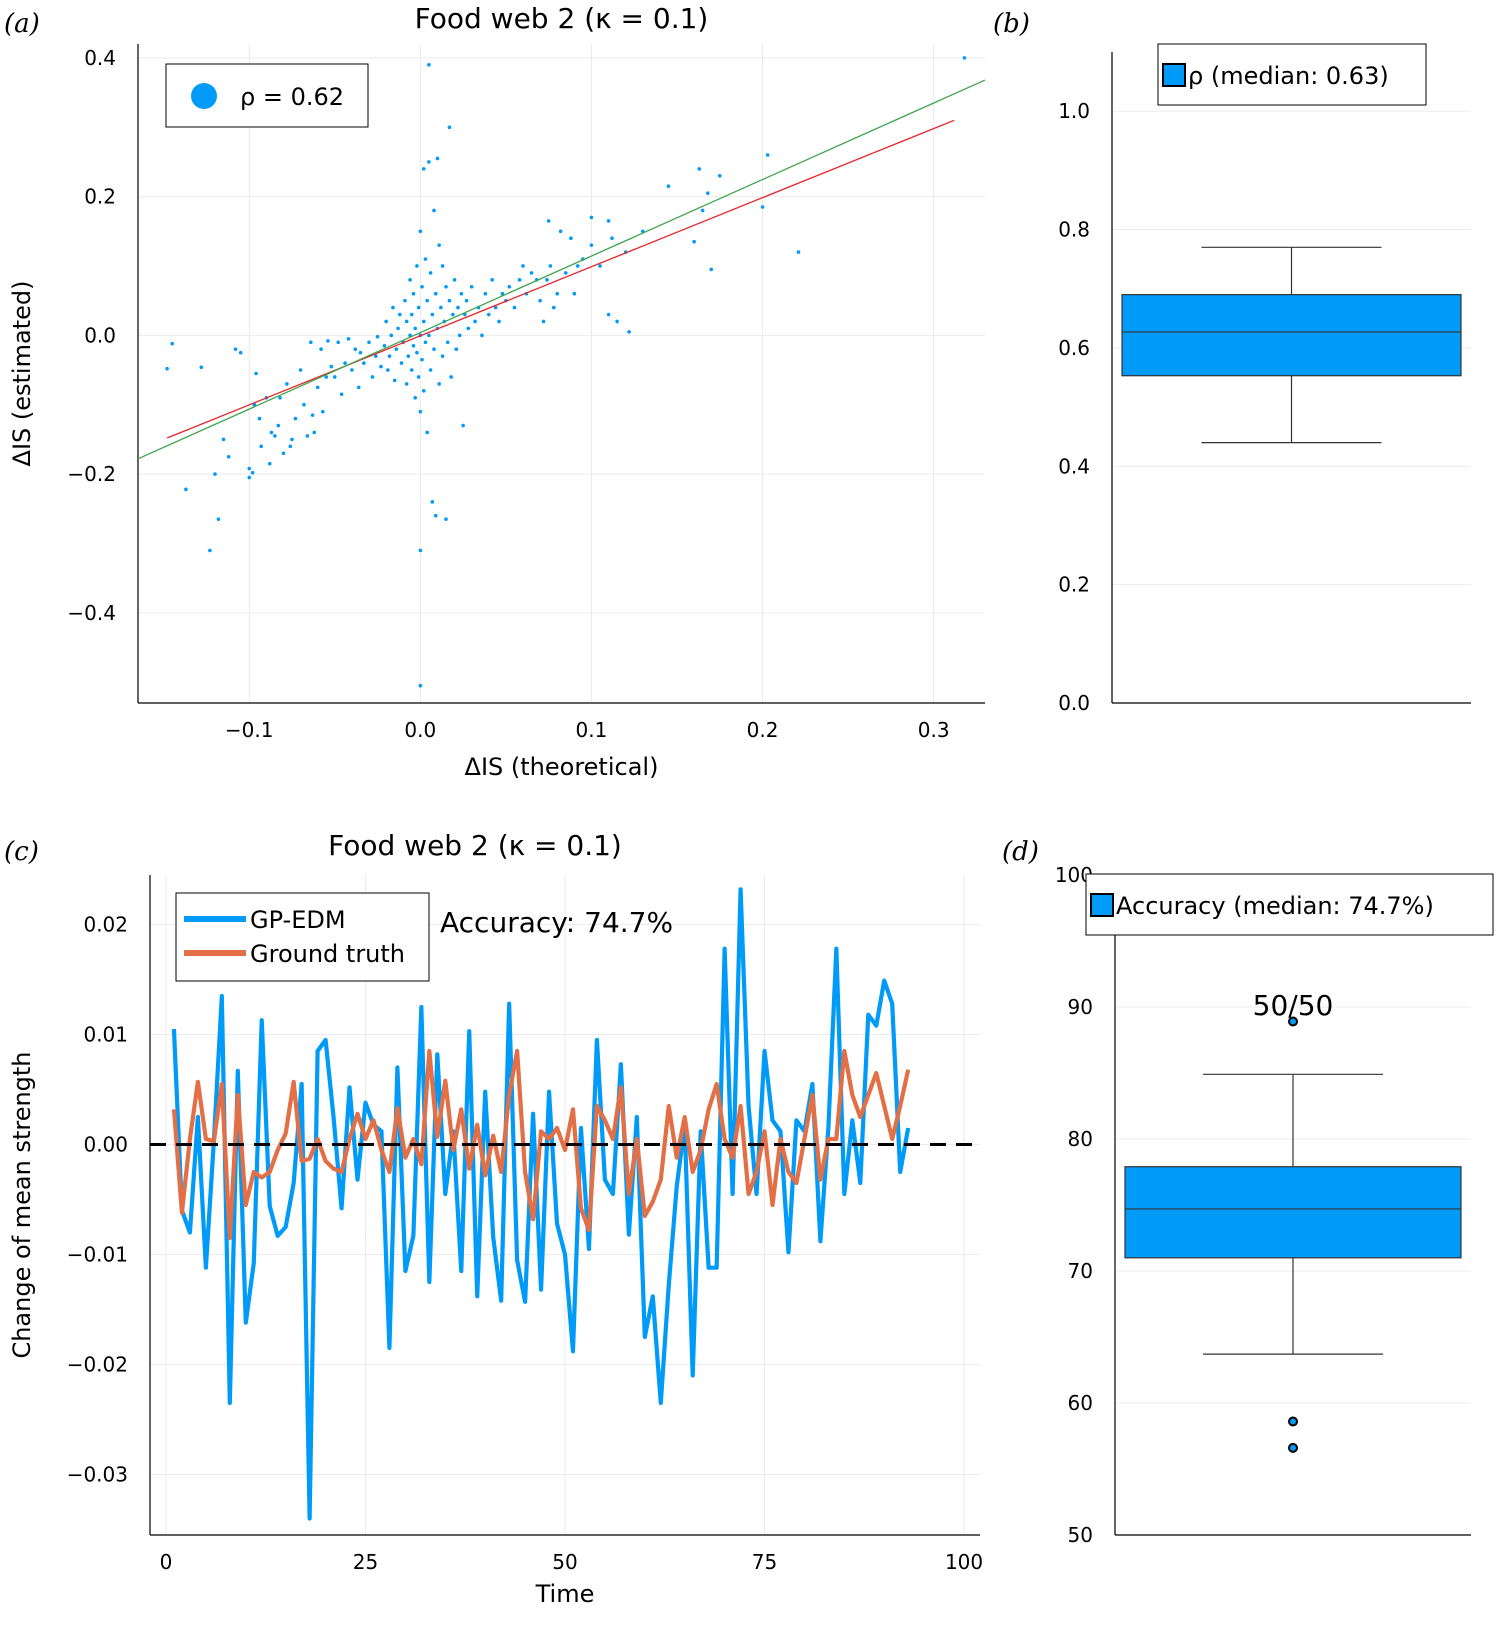 This screenshot has width=1499, height=1649. What do you see at coordinates (22, 374) in the screenshot?
I see `y-axis-label: ΔIS (estimated)` at bounding box center [22, 374].